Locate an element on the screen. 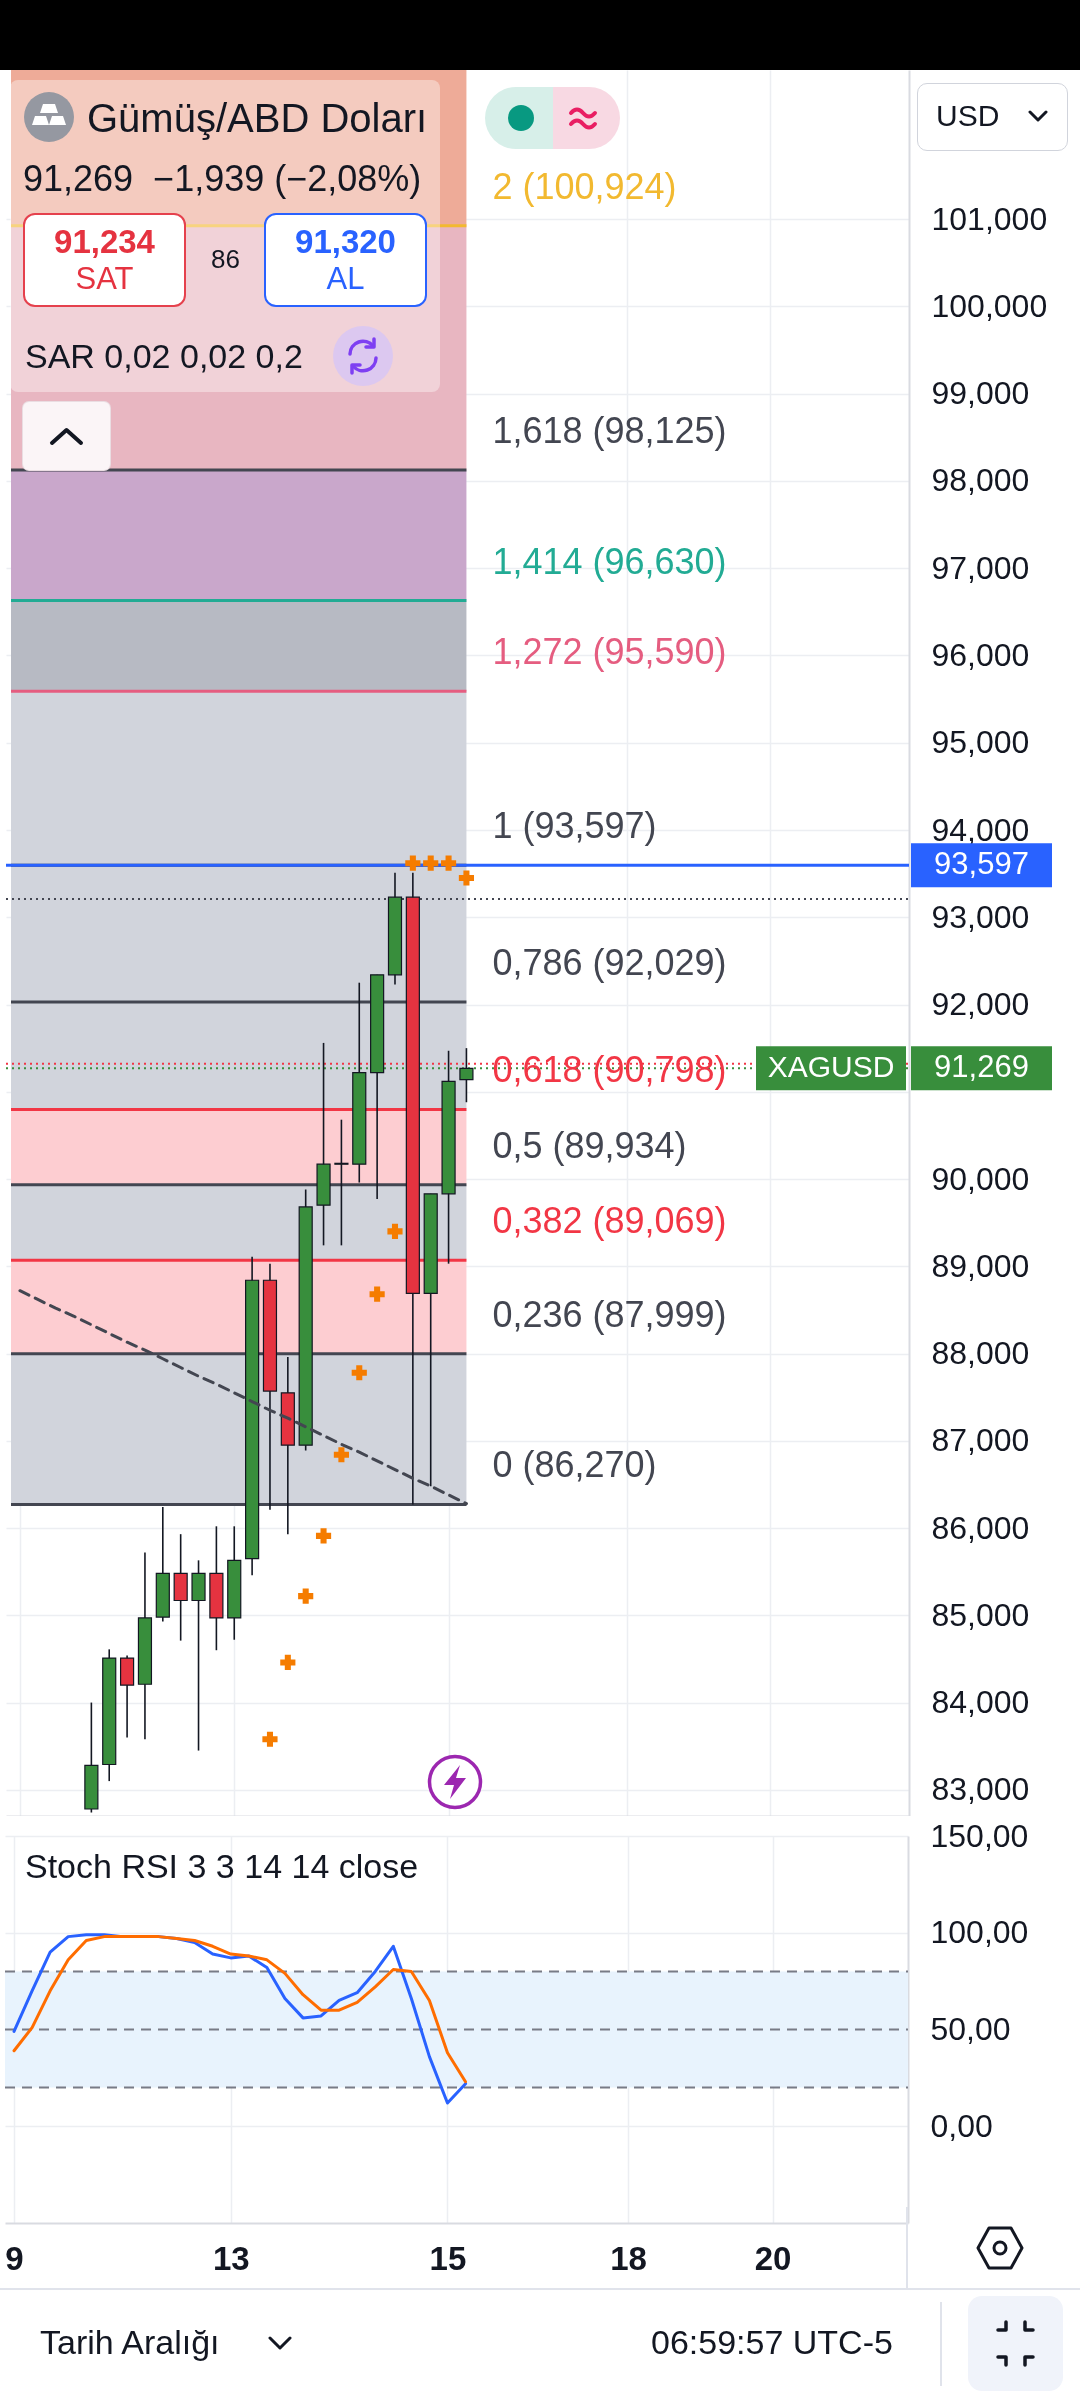 Image resolution: width=1080 pixels, height=2408 pixels. ref-line-label: 0 (86,270) is located at coordinates (574, 1465).